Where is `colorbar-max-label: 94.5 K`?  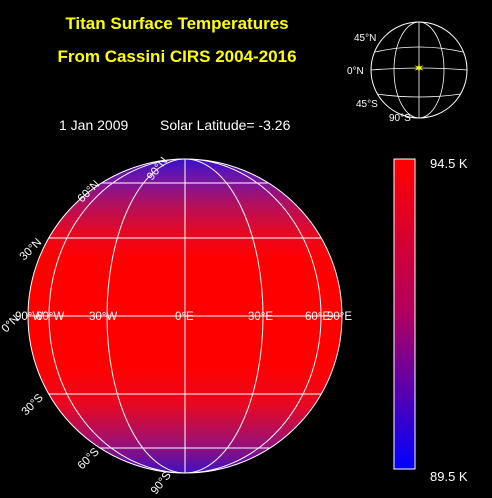
colorbar-max-label: 94.5 K is located at coordinates (449, 163).